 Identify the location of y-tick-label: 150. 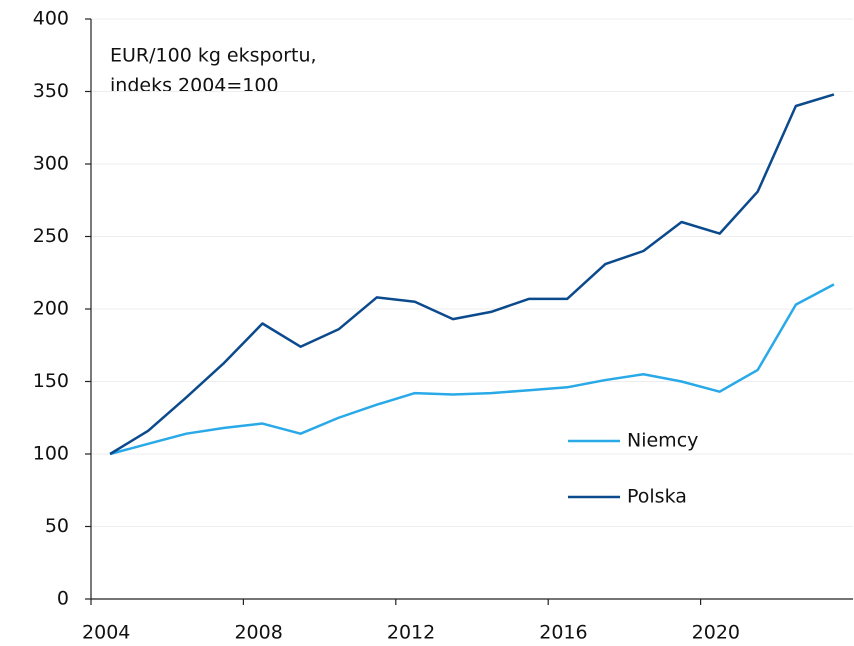
(51, 381).